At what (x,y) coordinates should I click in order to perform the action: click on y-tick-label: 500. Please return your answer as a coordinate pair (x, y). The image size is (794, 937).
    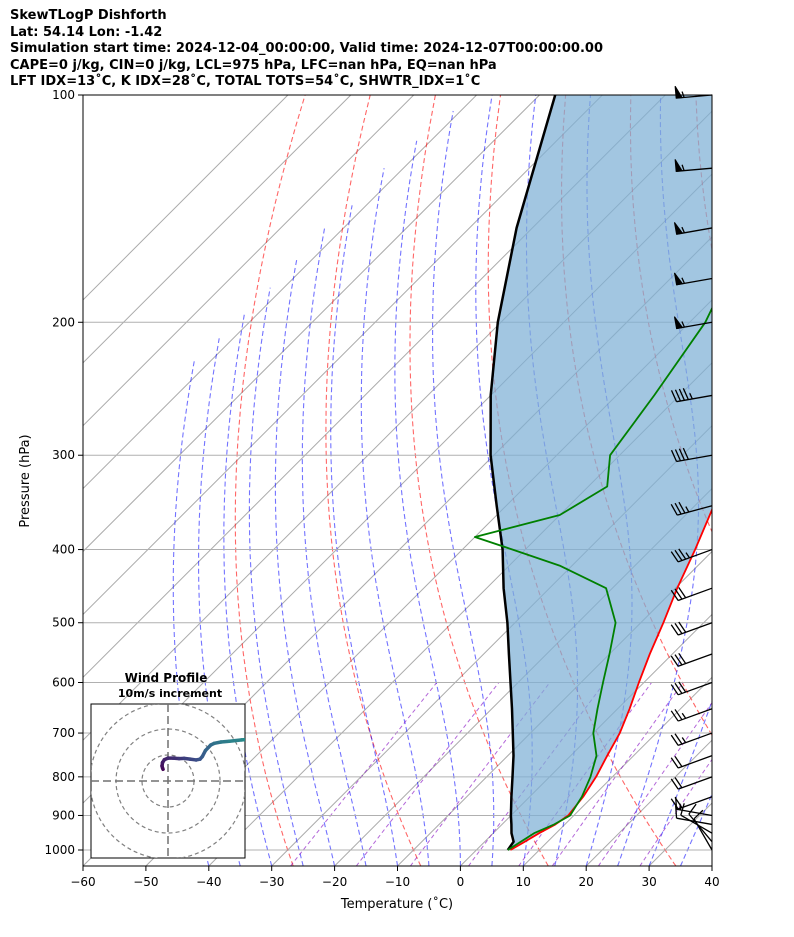
    Looking at the image, I should click on (63, 623).